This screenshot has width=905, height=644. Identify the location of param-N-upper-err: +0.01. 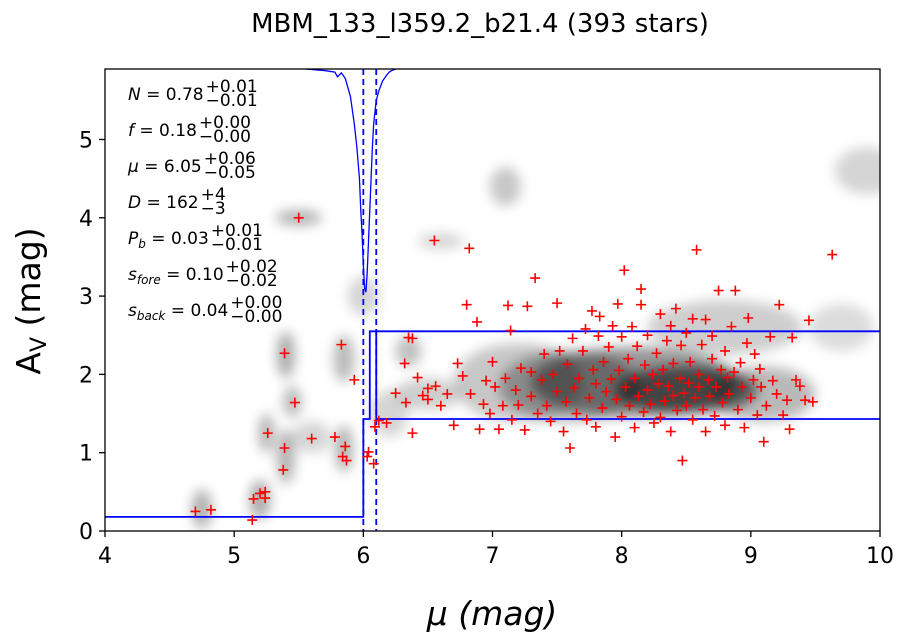
(232, 87).